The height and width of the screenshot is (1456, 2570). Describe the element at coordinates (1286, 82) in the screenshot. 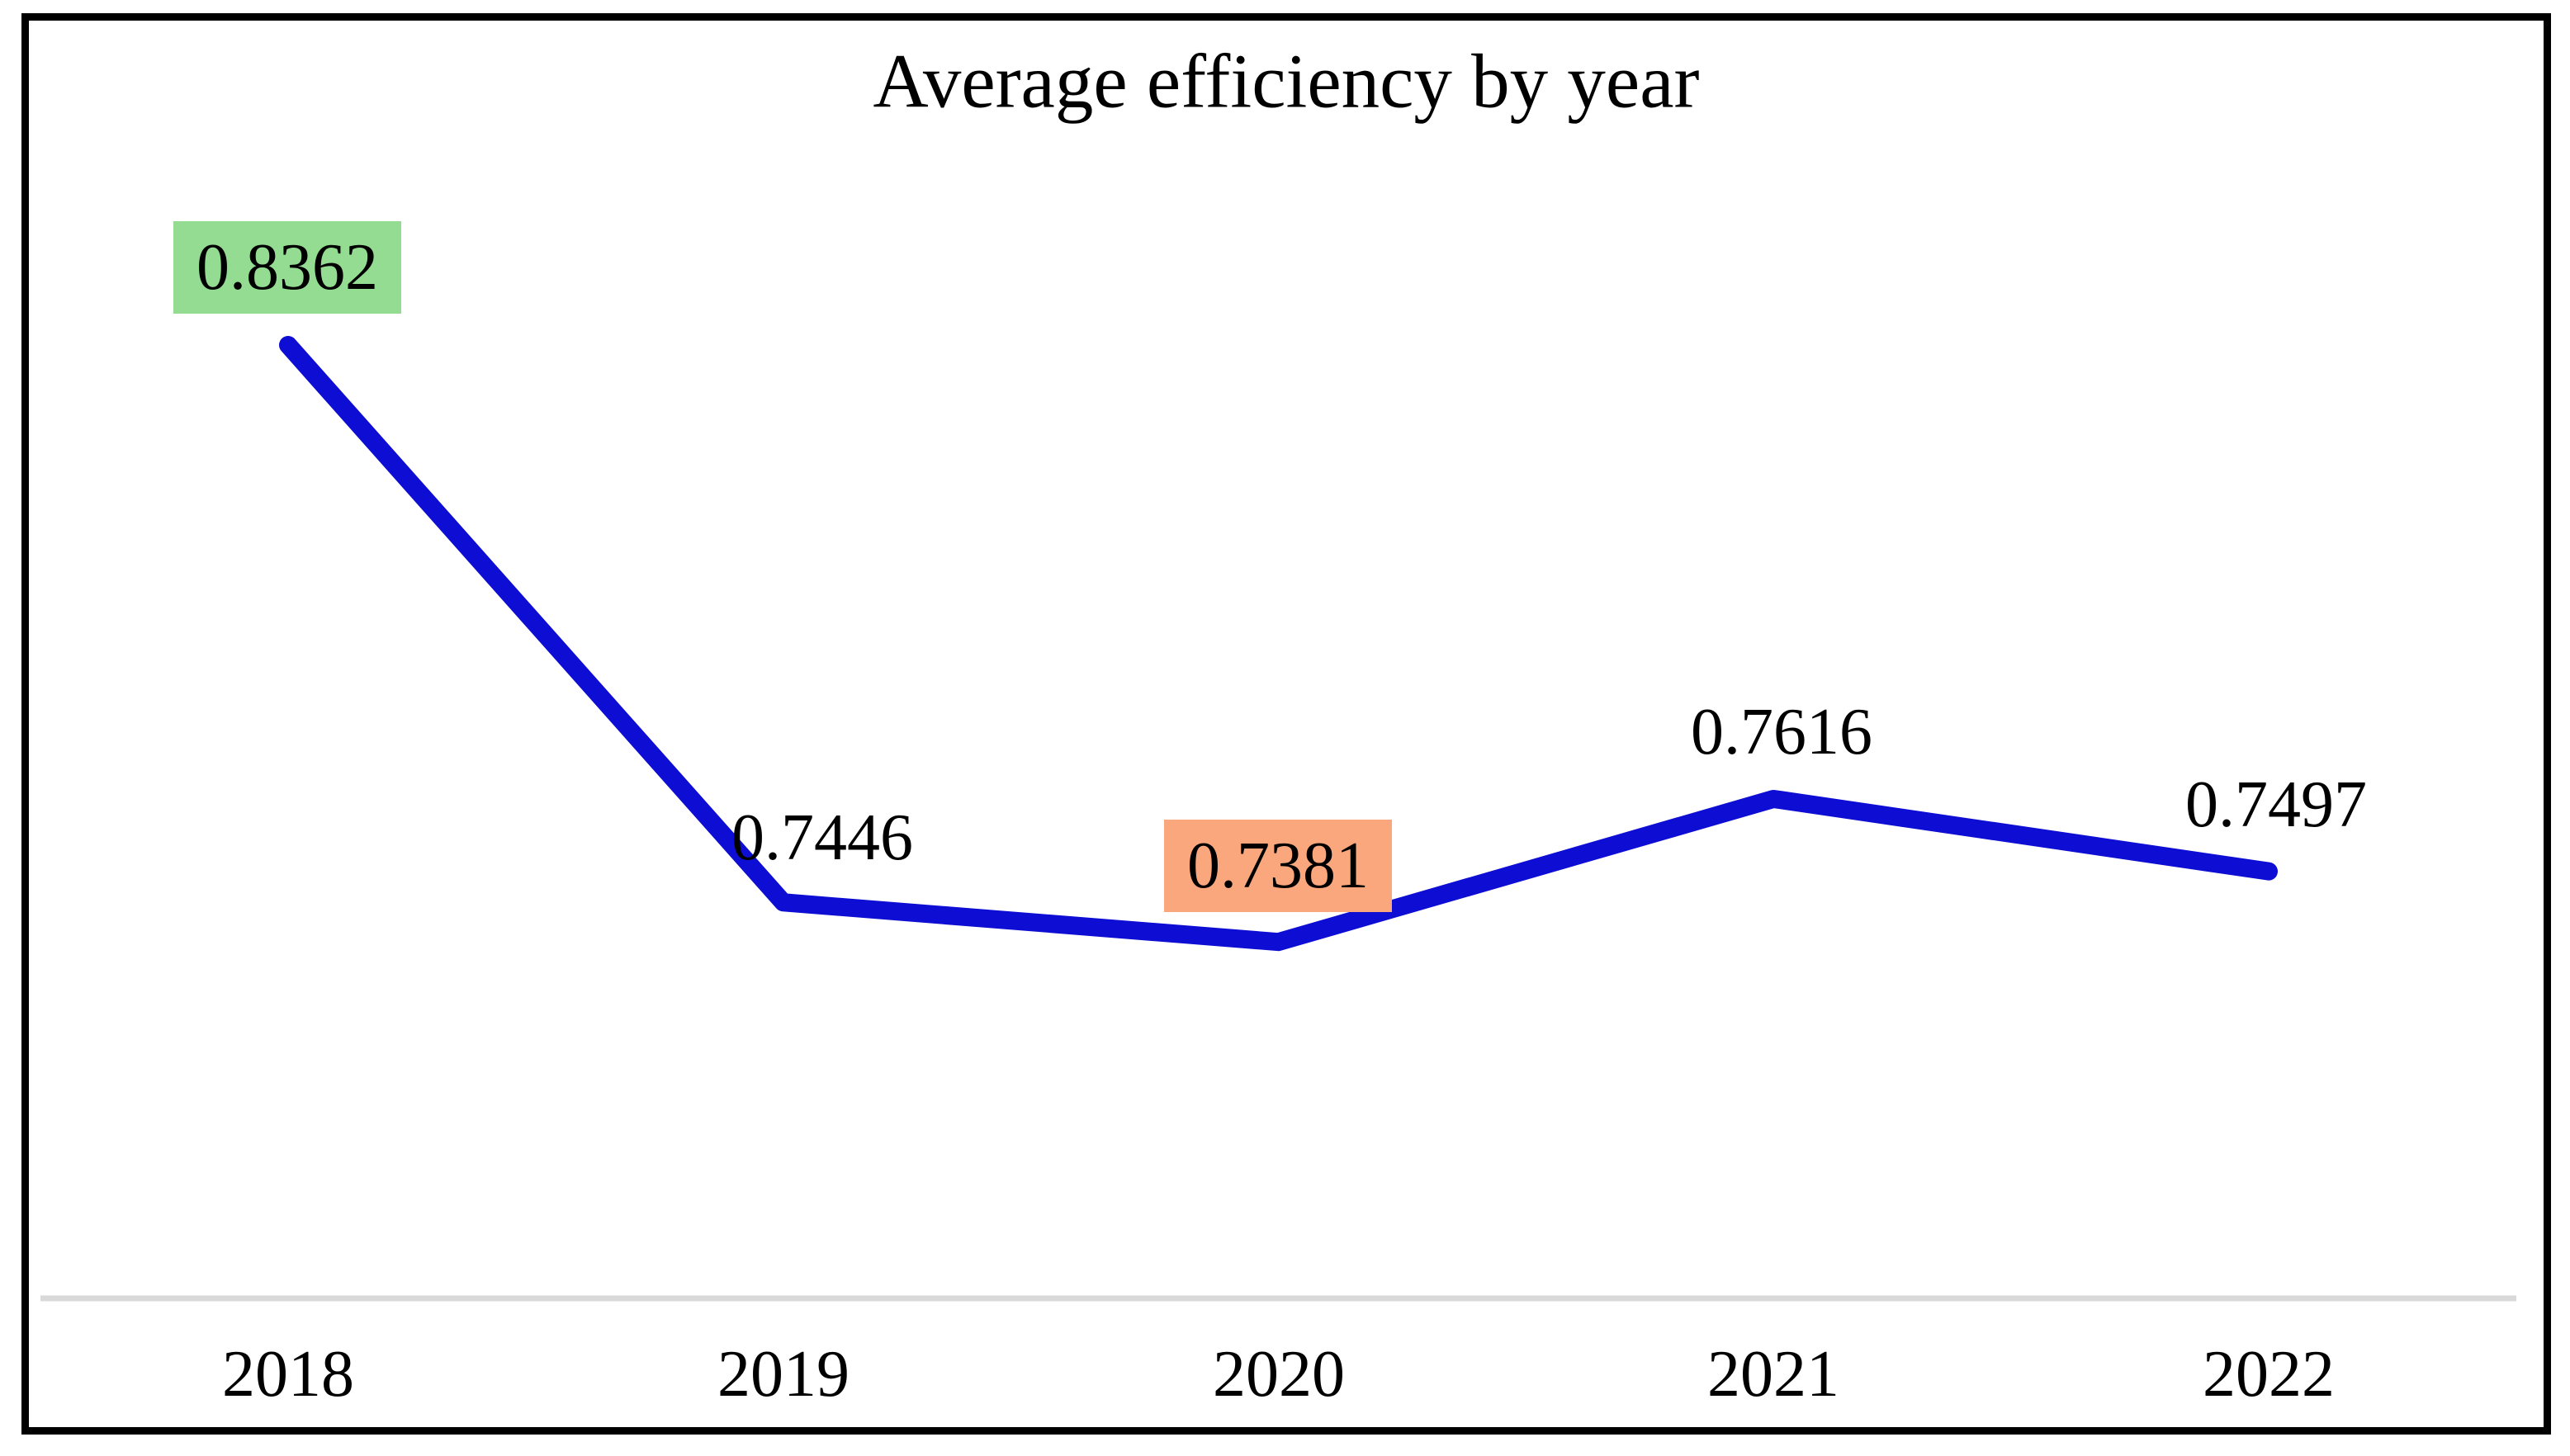

I see `chart-title: Average efficiency by year` at that location.